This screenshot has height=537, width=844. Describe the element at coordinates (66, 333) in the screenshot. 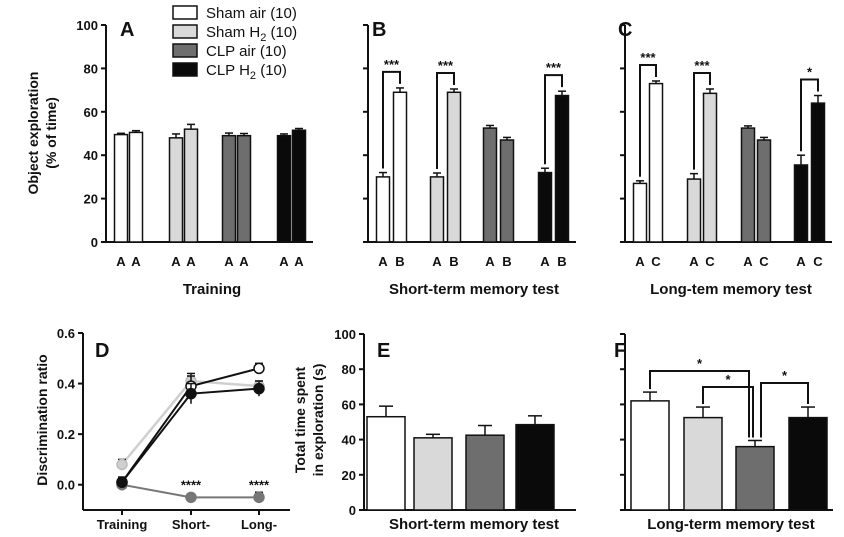

I see `y-tick-label: 0.6` at that location.